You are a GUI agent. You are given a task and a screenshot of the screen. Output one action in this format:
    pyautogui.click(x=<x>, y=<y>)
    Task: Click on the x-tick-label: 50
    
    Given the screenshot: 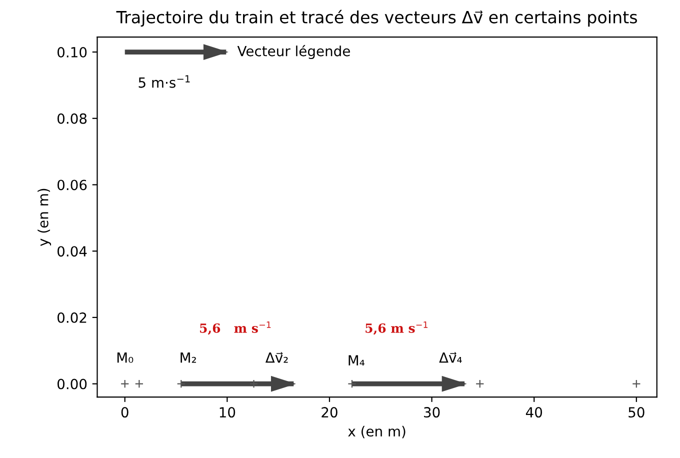 What is the action you would take?
    pyautogui.click(x=636, y=412)
    